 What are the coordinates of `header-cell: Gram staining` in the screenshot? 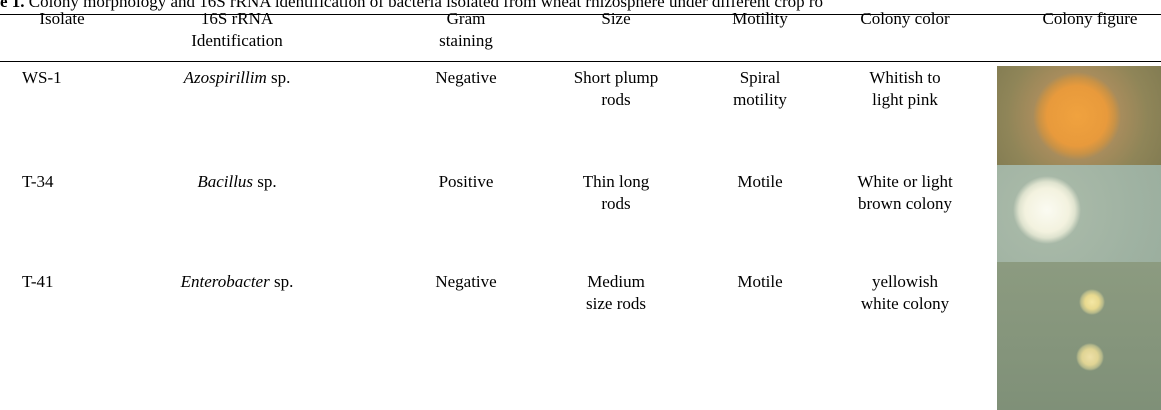 It's located at (466, 30).